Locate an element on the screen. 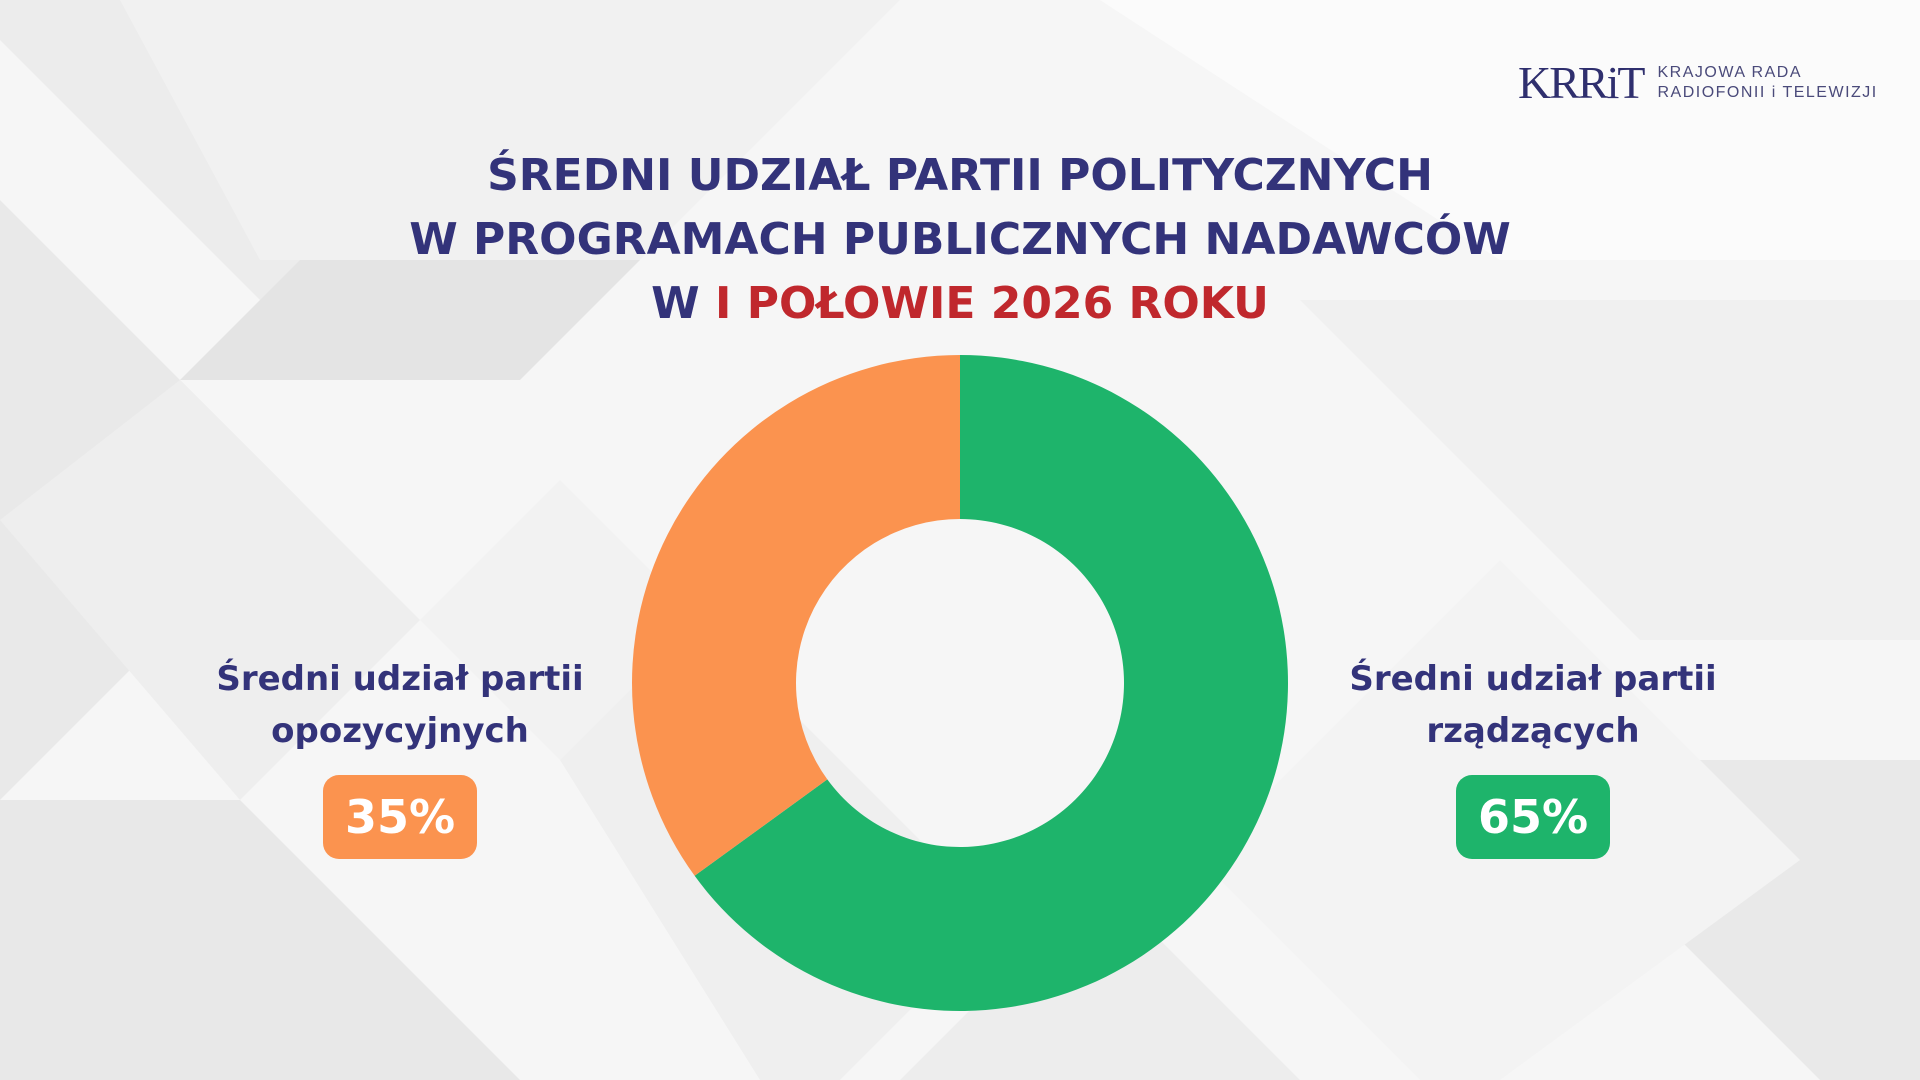  ruling-label-line2: rządzących is located at coordinates (1533, 731).